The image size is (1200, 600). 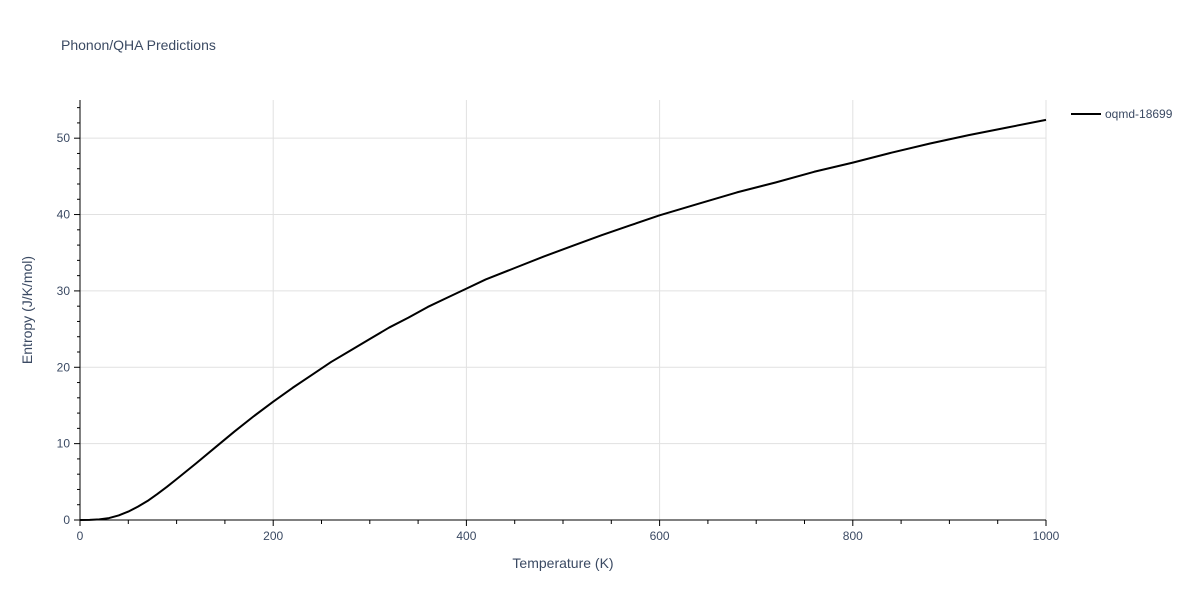 I want to click on y-tick-label: 10, so click(x=64, y=444).